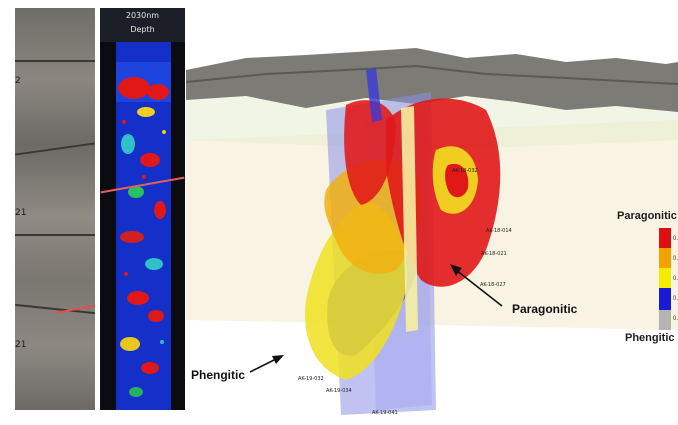  What do you see at coordinates (665, 299) in the screenshot?
I see `legend-swatch-phengitic` at bounding box center [665, 299].